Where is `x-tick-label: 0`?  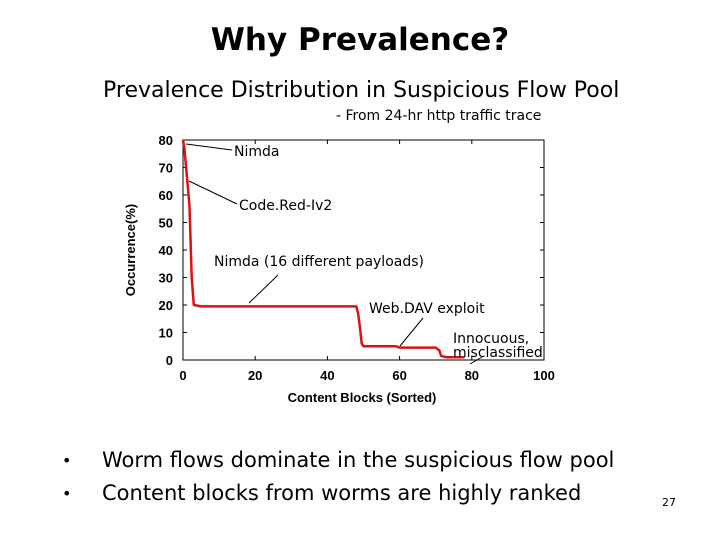 x-tick-label: 0 is located at coordinates (182, 375).